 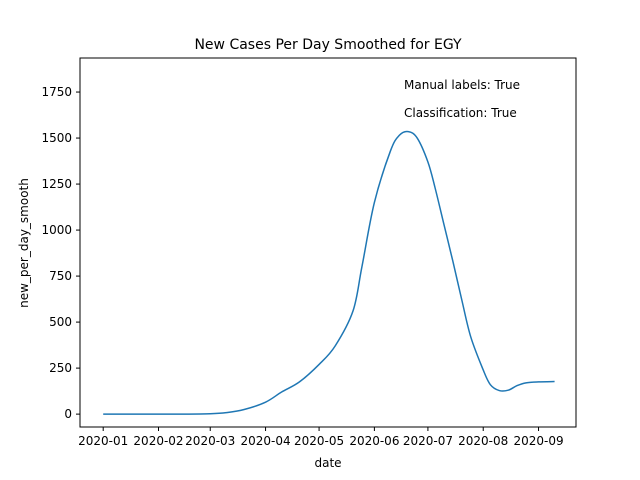 I want to click on y-tick-label: 500, so click(x=60, y=322).